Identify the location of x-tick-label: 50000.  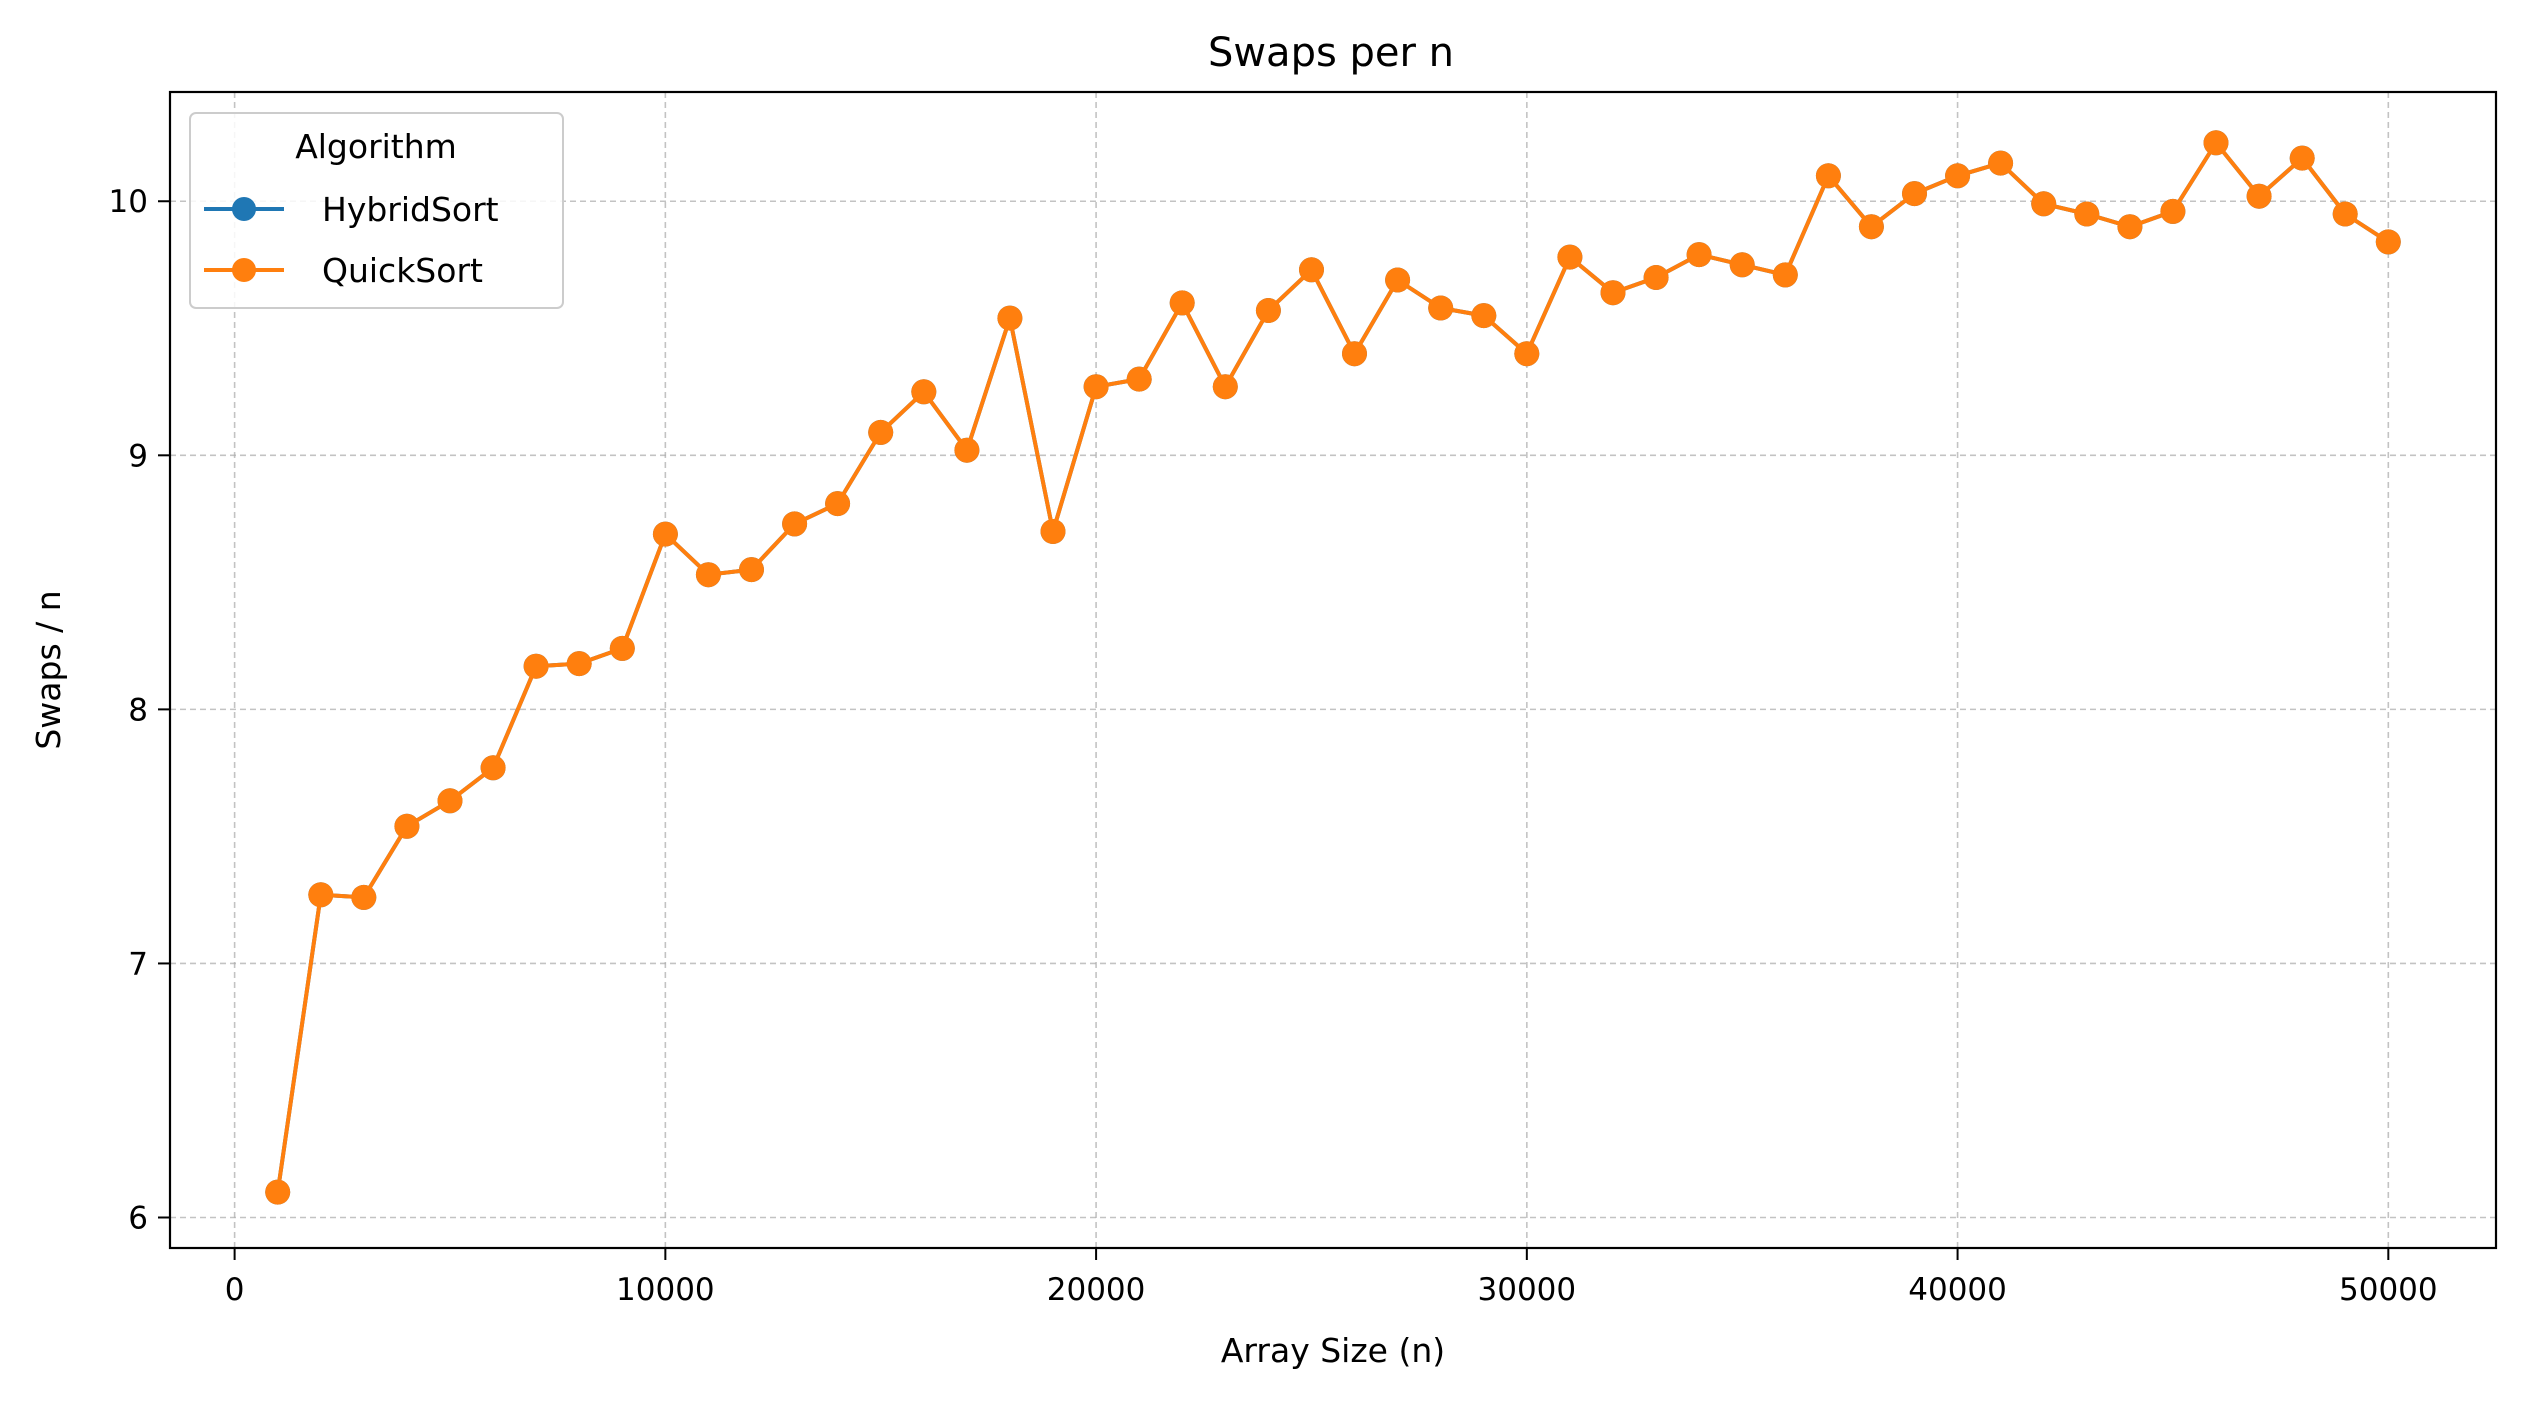
(2388, 1290).